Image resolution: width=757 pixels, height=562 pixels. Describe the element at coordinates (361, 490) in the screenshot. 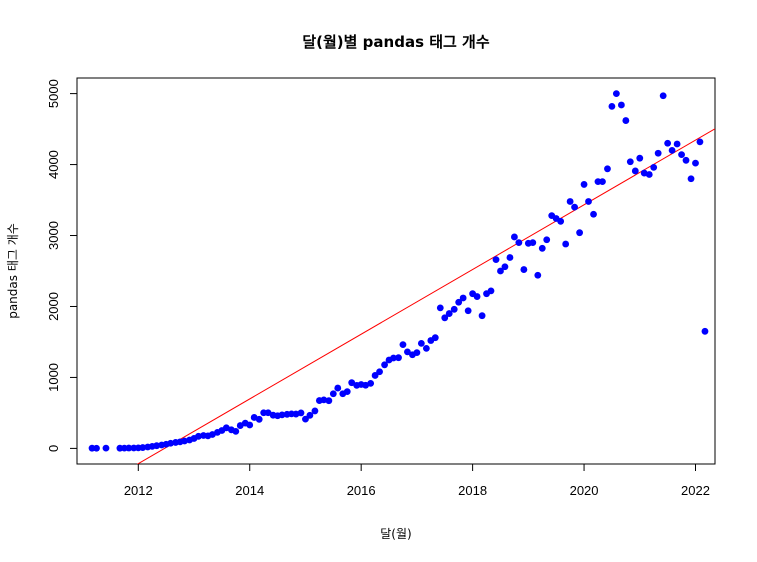

I see `x-tick-label: 2016` at that location.